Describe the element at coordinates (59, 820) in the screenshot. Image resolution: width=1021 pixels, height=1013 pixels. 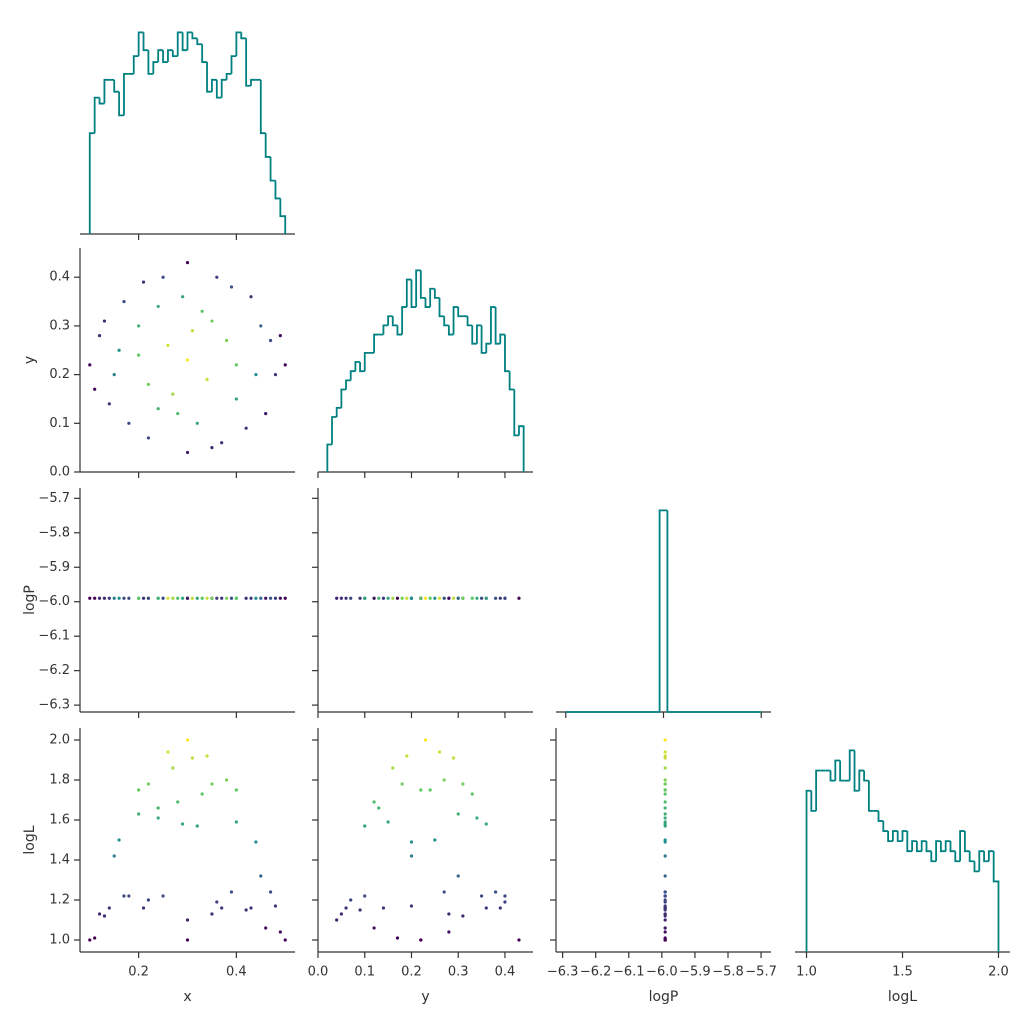
I see `y-tick-label: 1.6` at that location.